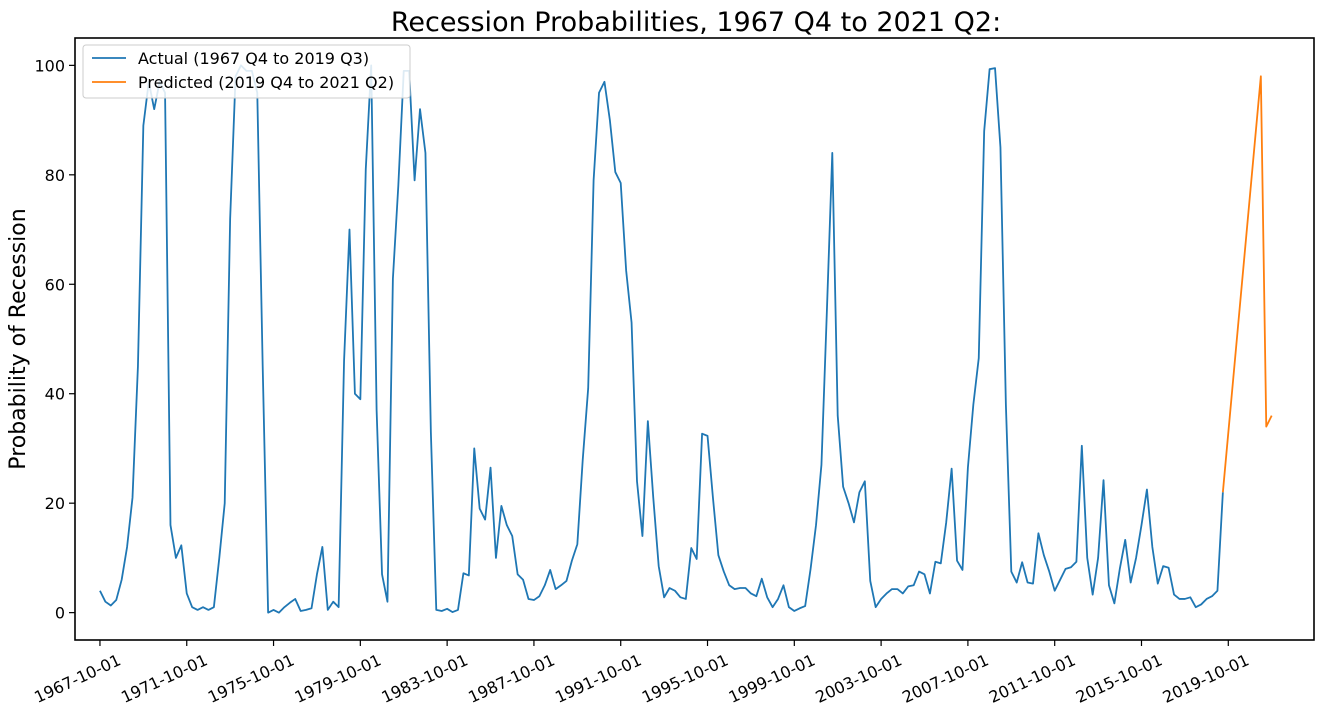 The height and width of the screenshot is (711, 1323). Describe the element at coordinates (425, 678) in the screenshot. I see `x-tick-label: 1983-10-01` at that location.